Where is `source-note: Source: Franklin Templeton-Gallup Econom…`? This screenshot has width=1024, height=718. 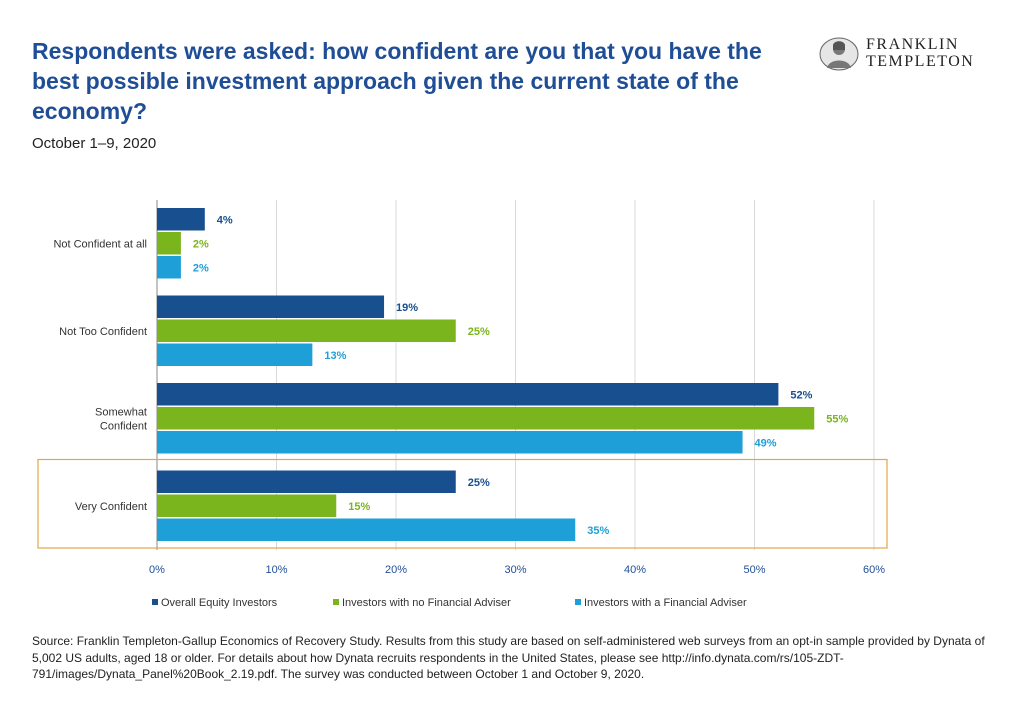
source-note: Source: Franklin Templeton-Gallup Econom… is located at coordinates (508, 657).